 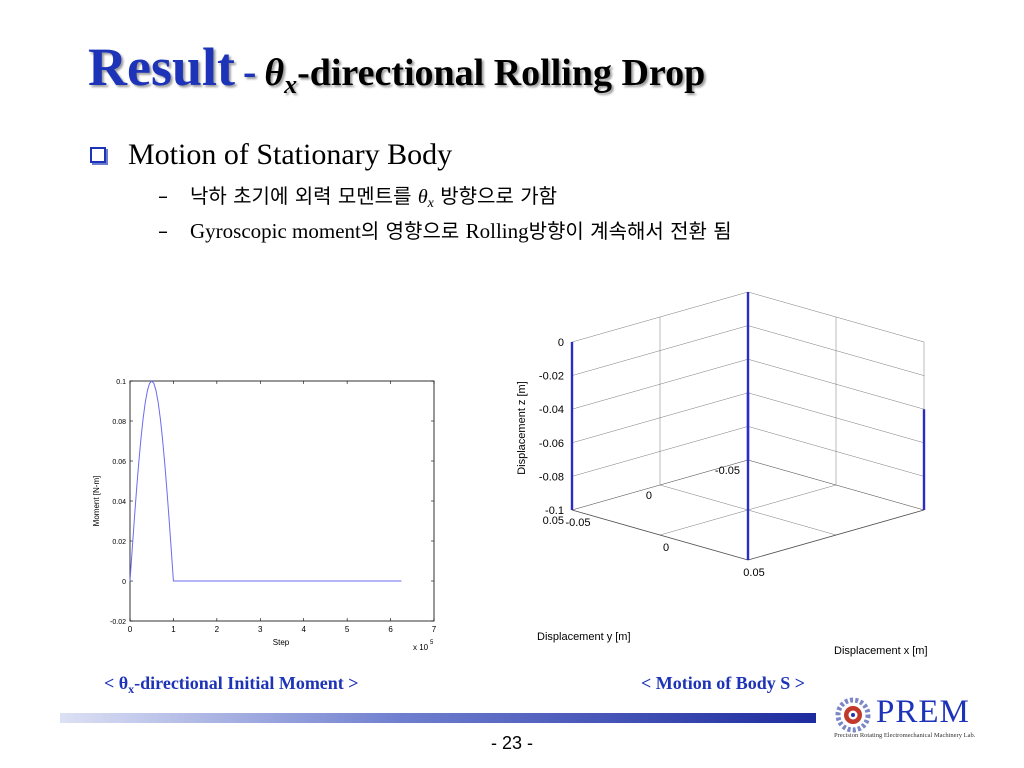 What do you see at coordinates (551, 410) in the screenshot?
I see `motion-ztick-label: -0.04` at bounding box center [551, 410].